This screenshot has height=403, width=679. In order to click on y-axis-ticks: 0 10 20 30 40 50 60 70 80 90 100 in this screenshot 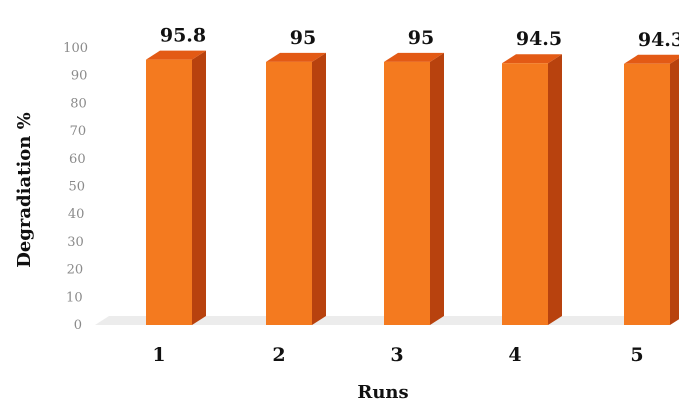, I will do `click(75, 187)`.